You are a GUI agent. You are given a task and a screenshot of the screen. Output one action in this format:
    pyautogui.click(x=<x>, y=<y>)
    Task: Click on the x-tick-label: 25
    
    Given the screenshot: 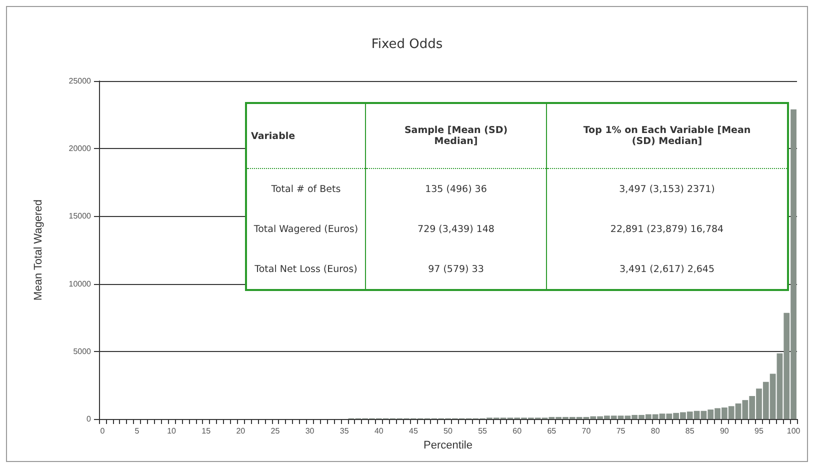 What is the action you would take?
    pyautogui.click(x=275, y=431)
    